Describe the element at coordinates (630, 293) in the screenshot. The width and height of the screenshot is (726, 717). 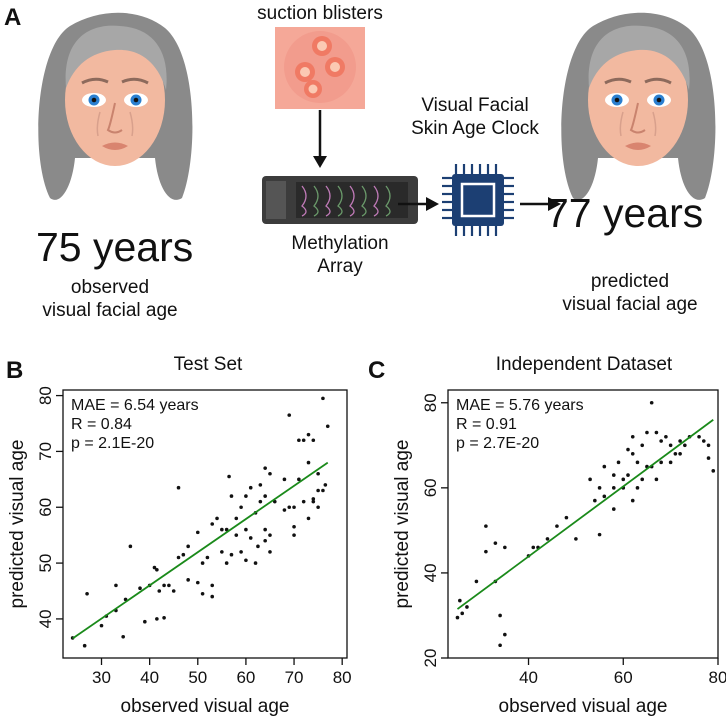
I see `predicted-age-caption: predicted visual facial age` at that location.